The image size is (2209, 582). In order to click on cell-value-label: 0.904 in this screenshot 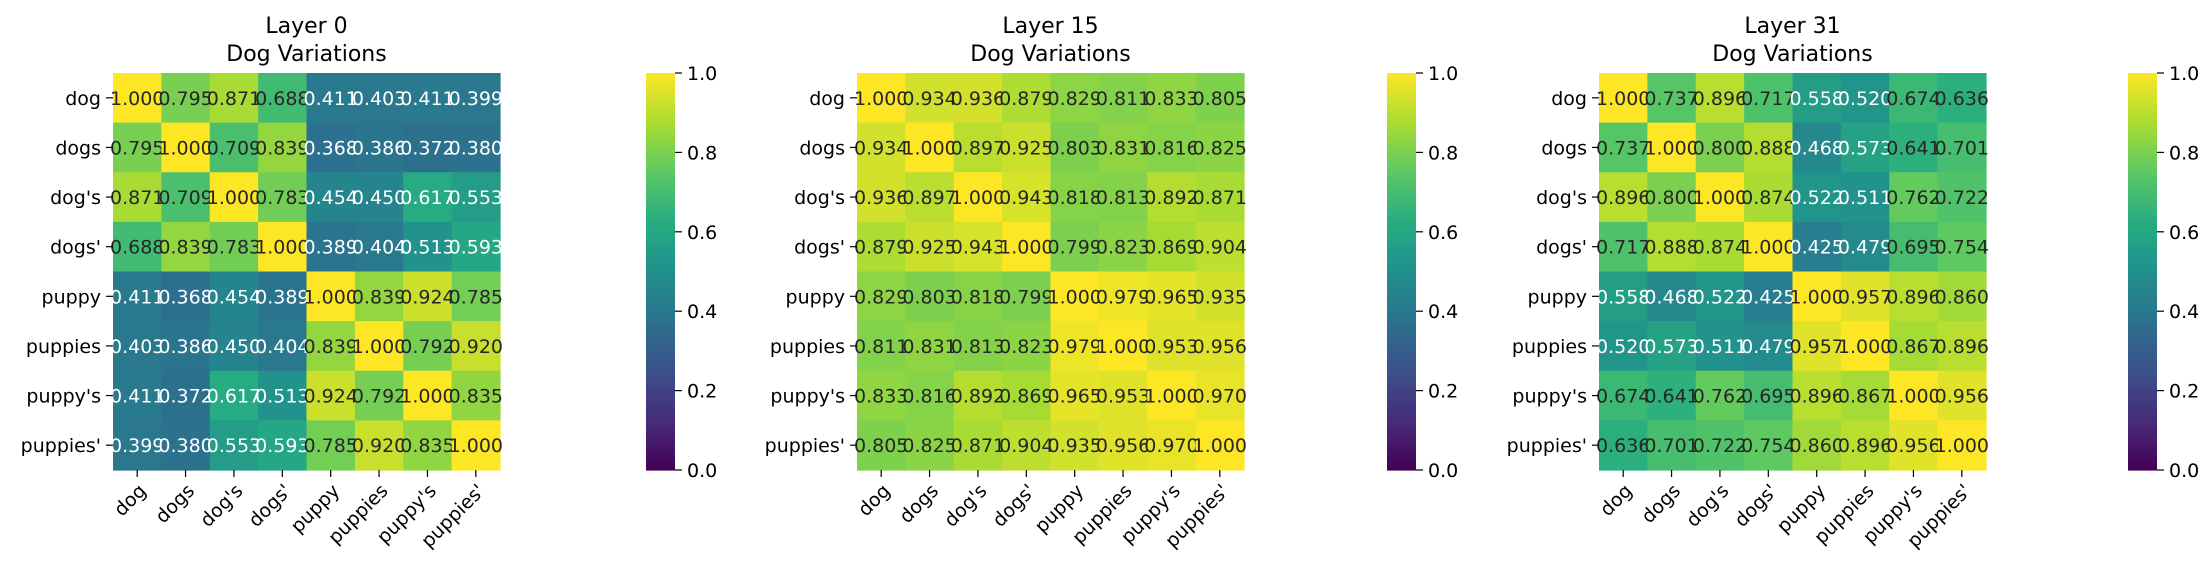, I will do `click(1220, 248)`.